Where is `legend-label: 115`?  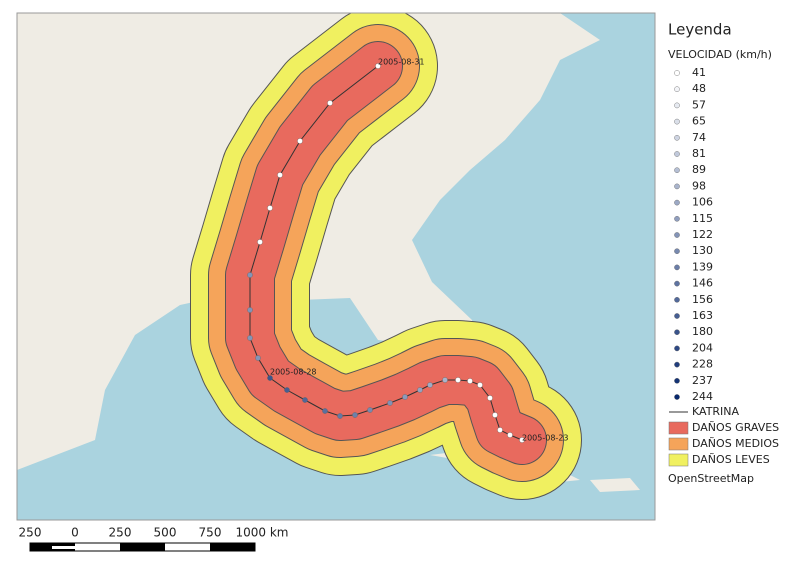
legend-label: 115 is located at coordinates (702, 218).